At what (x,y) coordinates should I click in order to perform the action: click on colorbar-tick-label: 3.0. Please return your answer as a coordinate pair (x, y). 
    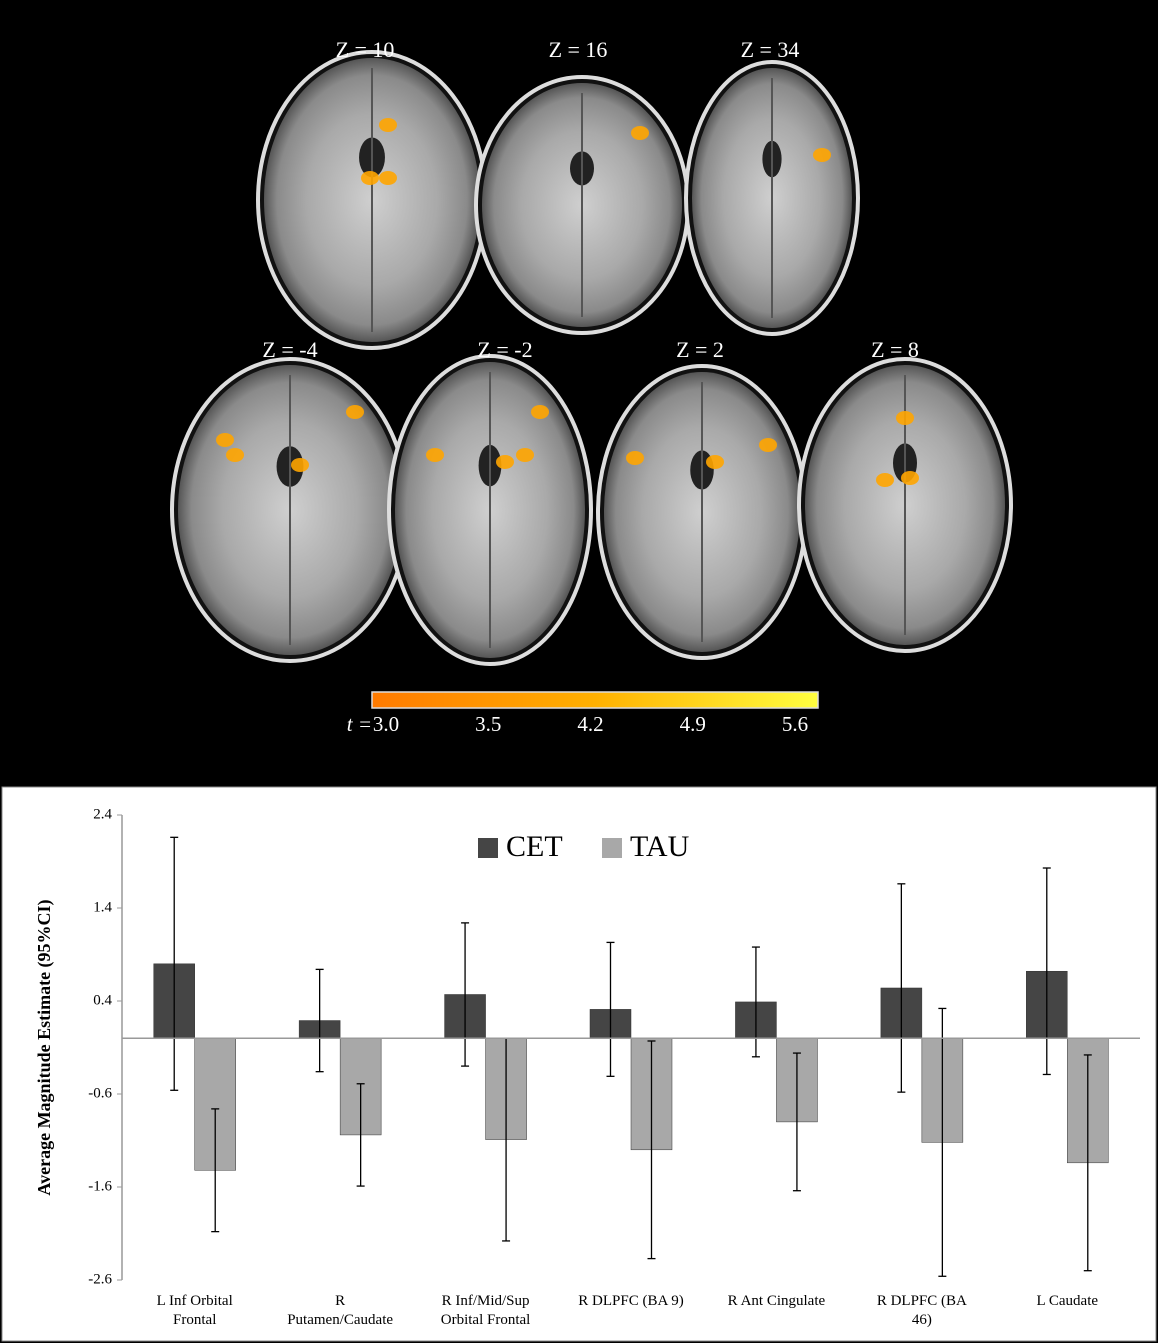
    Looking at the image, I should click on (386, 724).